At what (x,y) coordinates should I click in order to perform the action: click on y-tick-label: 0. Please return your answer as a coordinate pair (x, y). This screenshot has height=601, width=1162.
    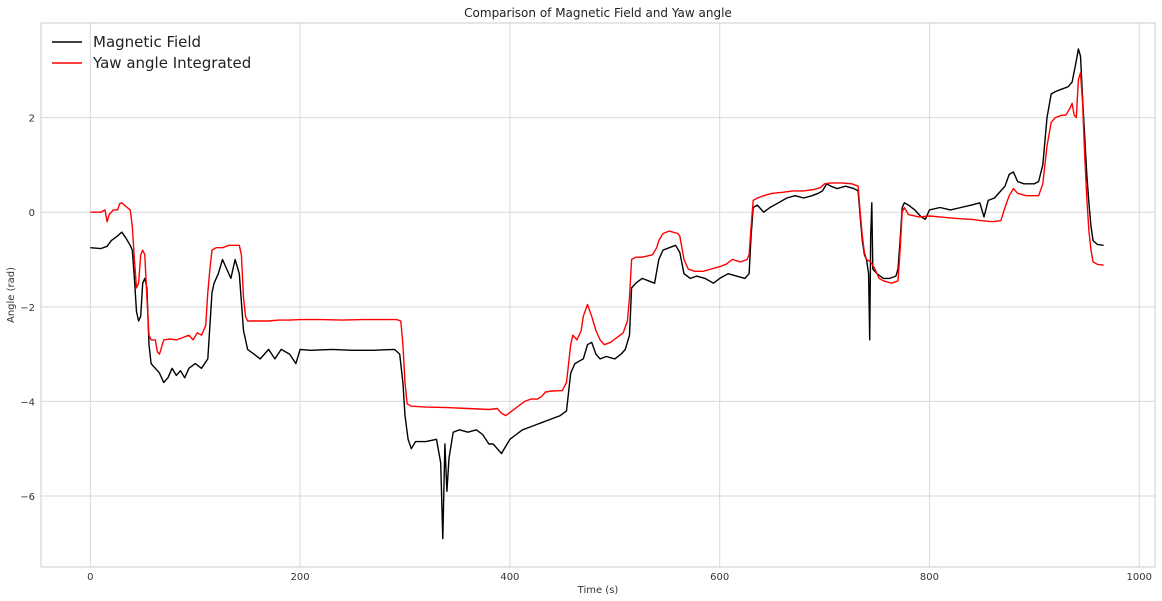
    Looking at the image, I should click on (32, 213).